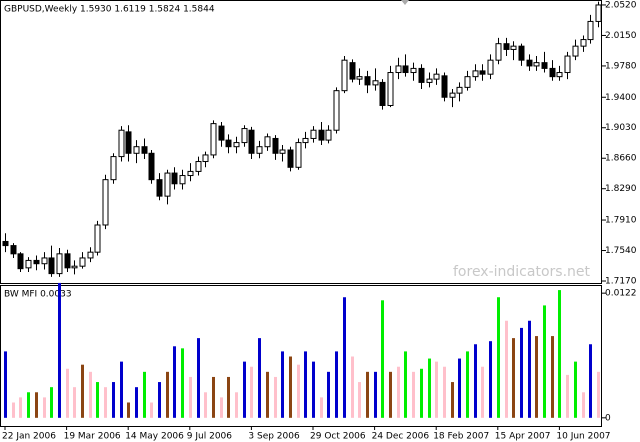  Describe the element at coordinates (522, 272) in the screenshot. I see `watermark: forex-indicators.net` at that location.